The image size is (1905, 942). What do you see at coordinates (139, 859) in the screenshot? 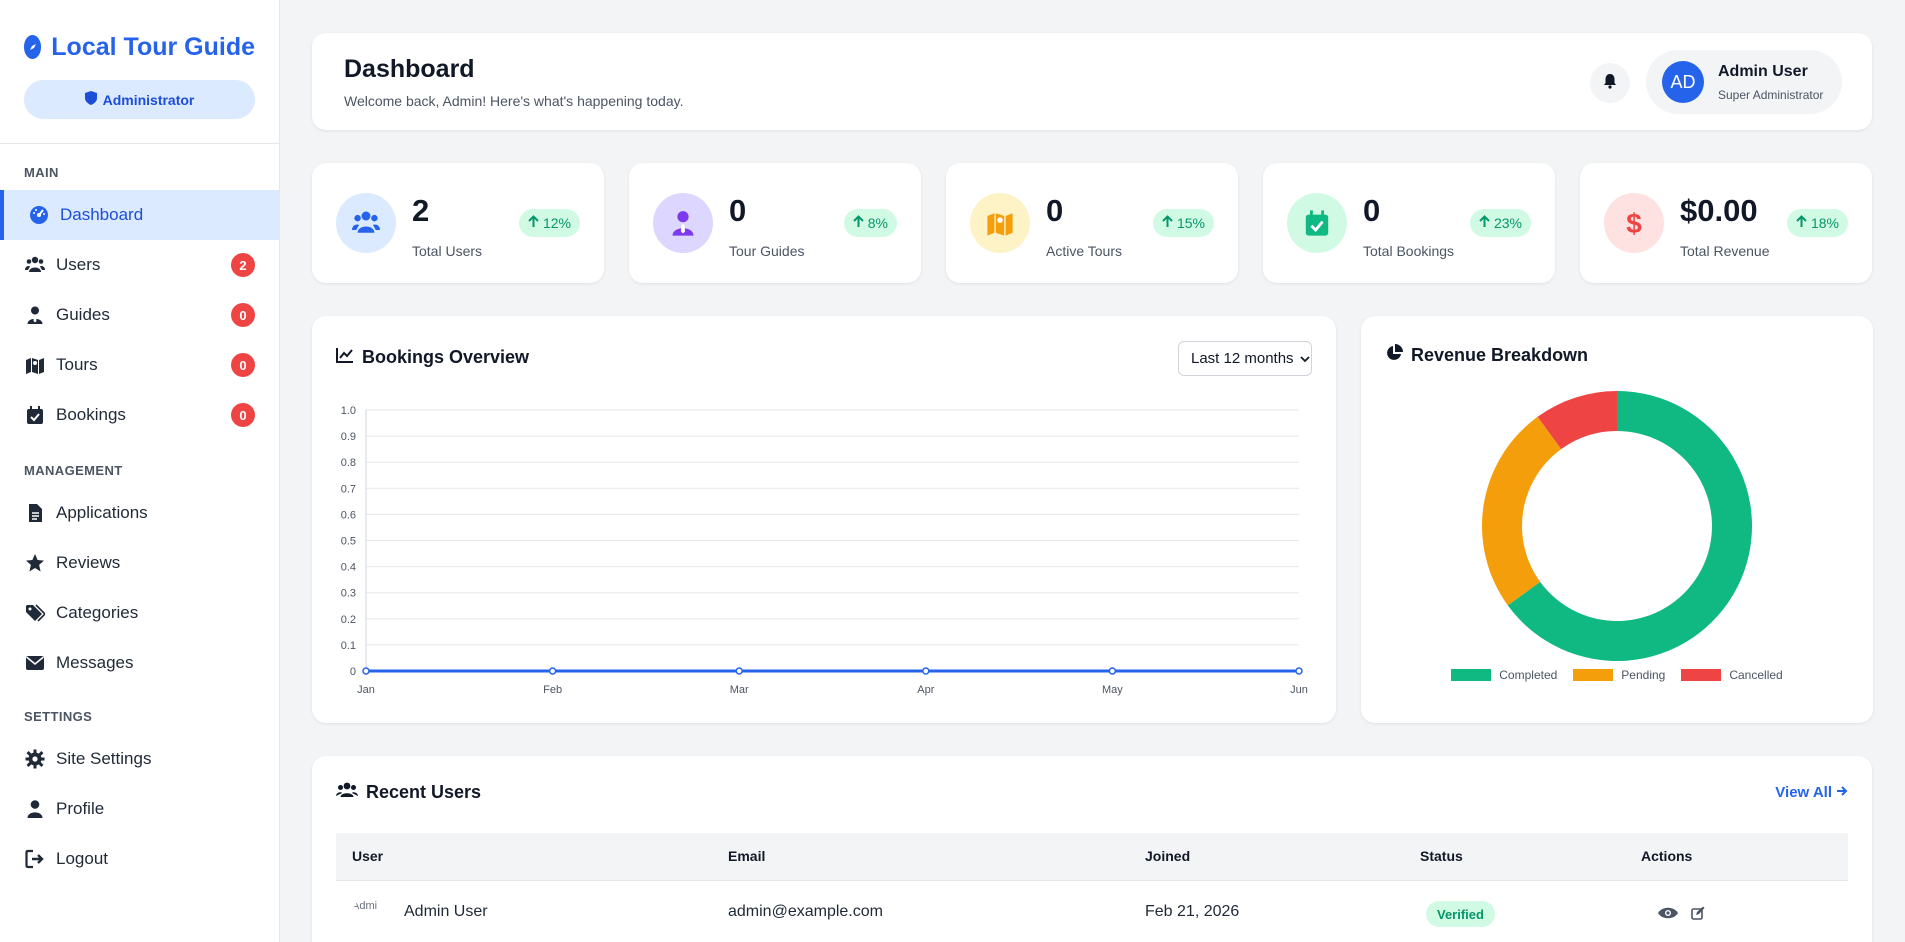
I see `sidebar-item-logout: Logout` at bounding box center [139, 859].